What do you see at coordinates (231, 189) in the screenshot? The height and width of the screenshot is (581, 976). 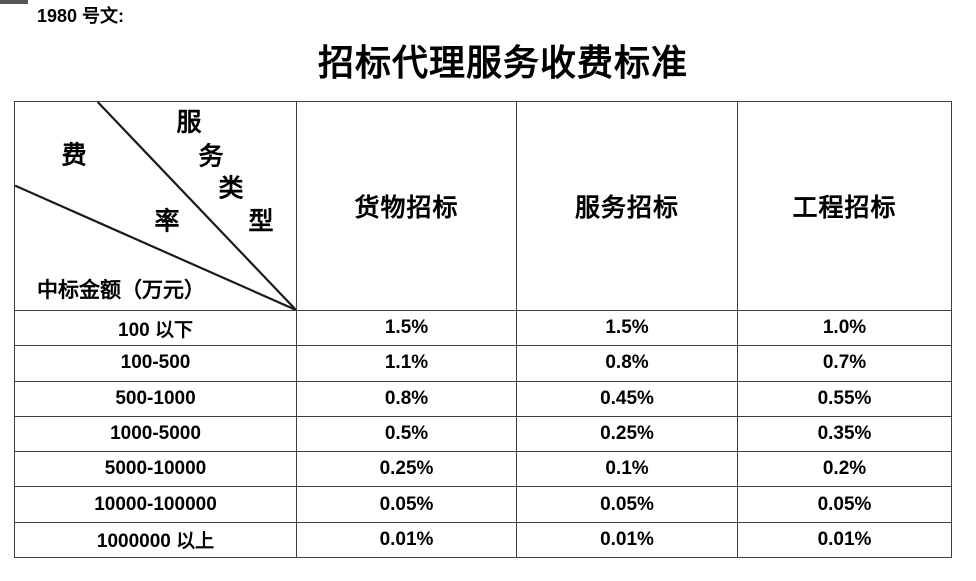 I see `corner-type-char-3: 类` at bounding box center [231, 189].